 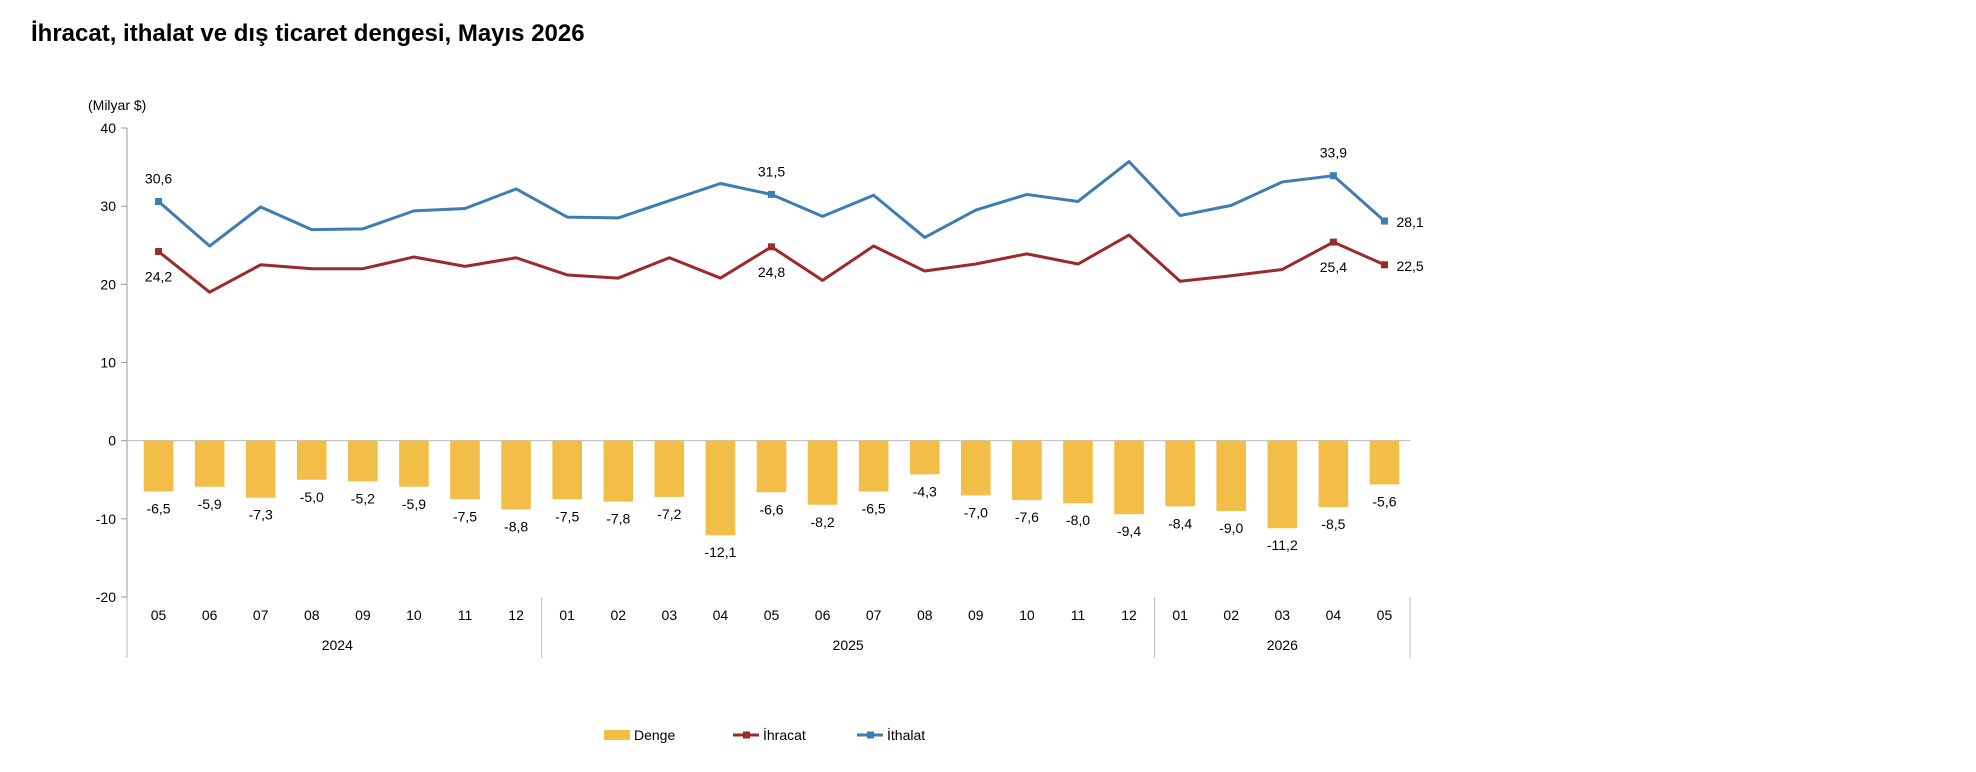 What do you see at coordinates (516, 526) in the screenshot?
I see `bar-data-label: -8,8` at bounding box center [516, 526].